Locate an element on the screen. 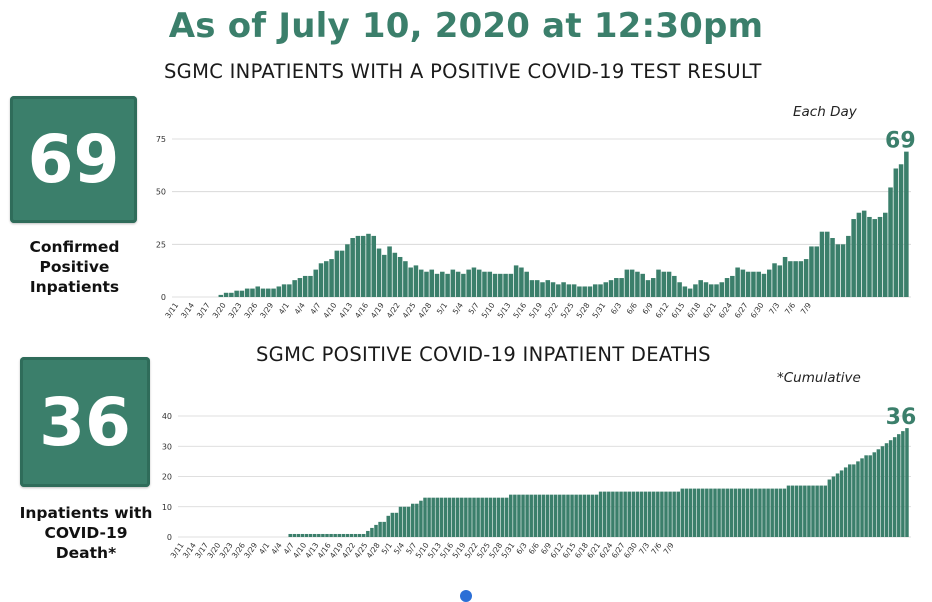  x-tick-label: 3/26 is located at coordinates (250, 310).